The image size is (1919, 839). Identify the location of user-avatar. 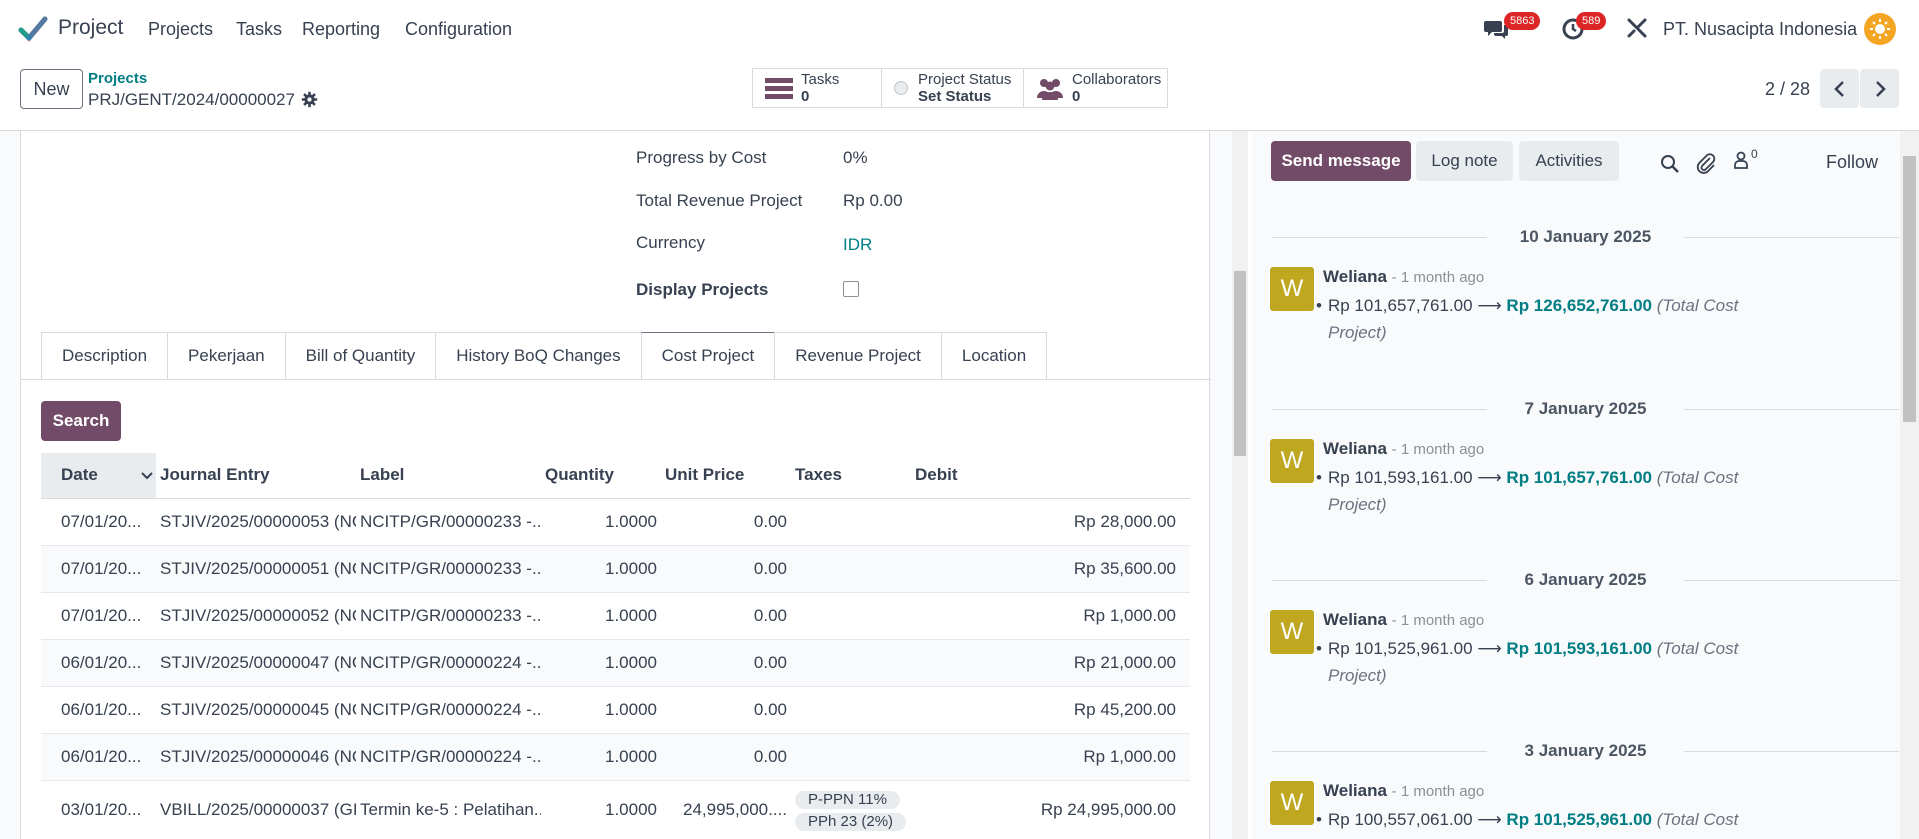
(1880, 29).